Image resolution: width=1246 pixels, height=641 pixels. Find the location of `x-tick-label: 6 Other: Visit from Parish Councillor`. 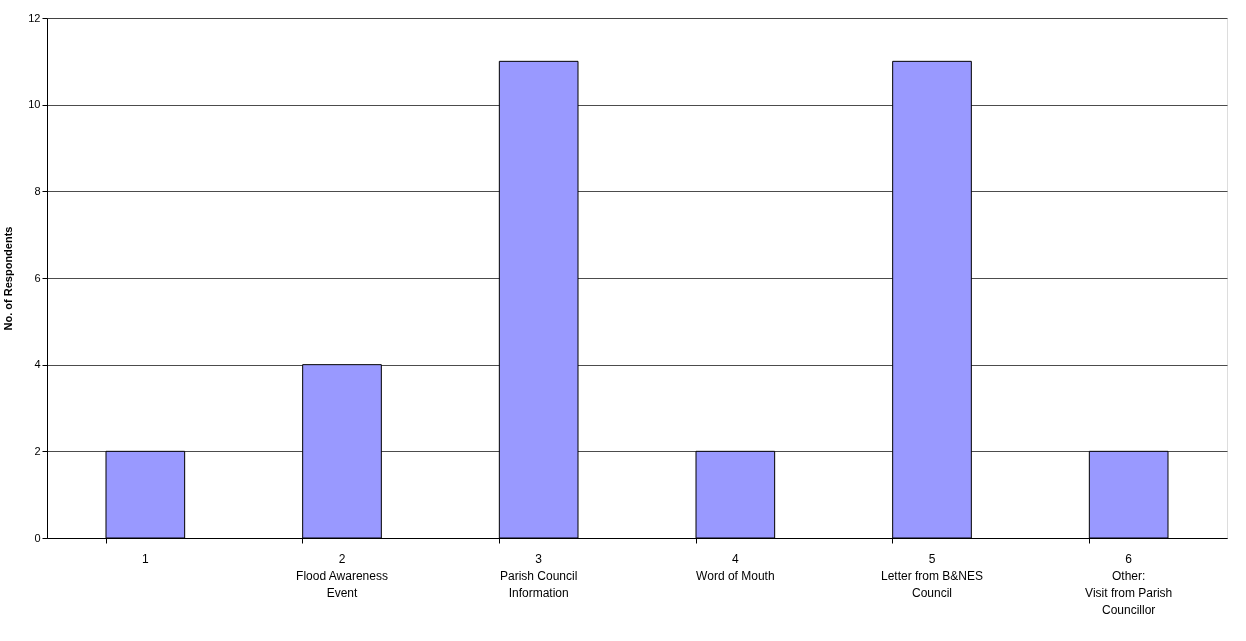

x-tick-label: 6 Other: Visit from Parish Councillor is located at coordinates (1129, 584).